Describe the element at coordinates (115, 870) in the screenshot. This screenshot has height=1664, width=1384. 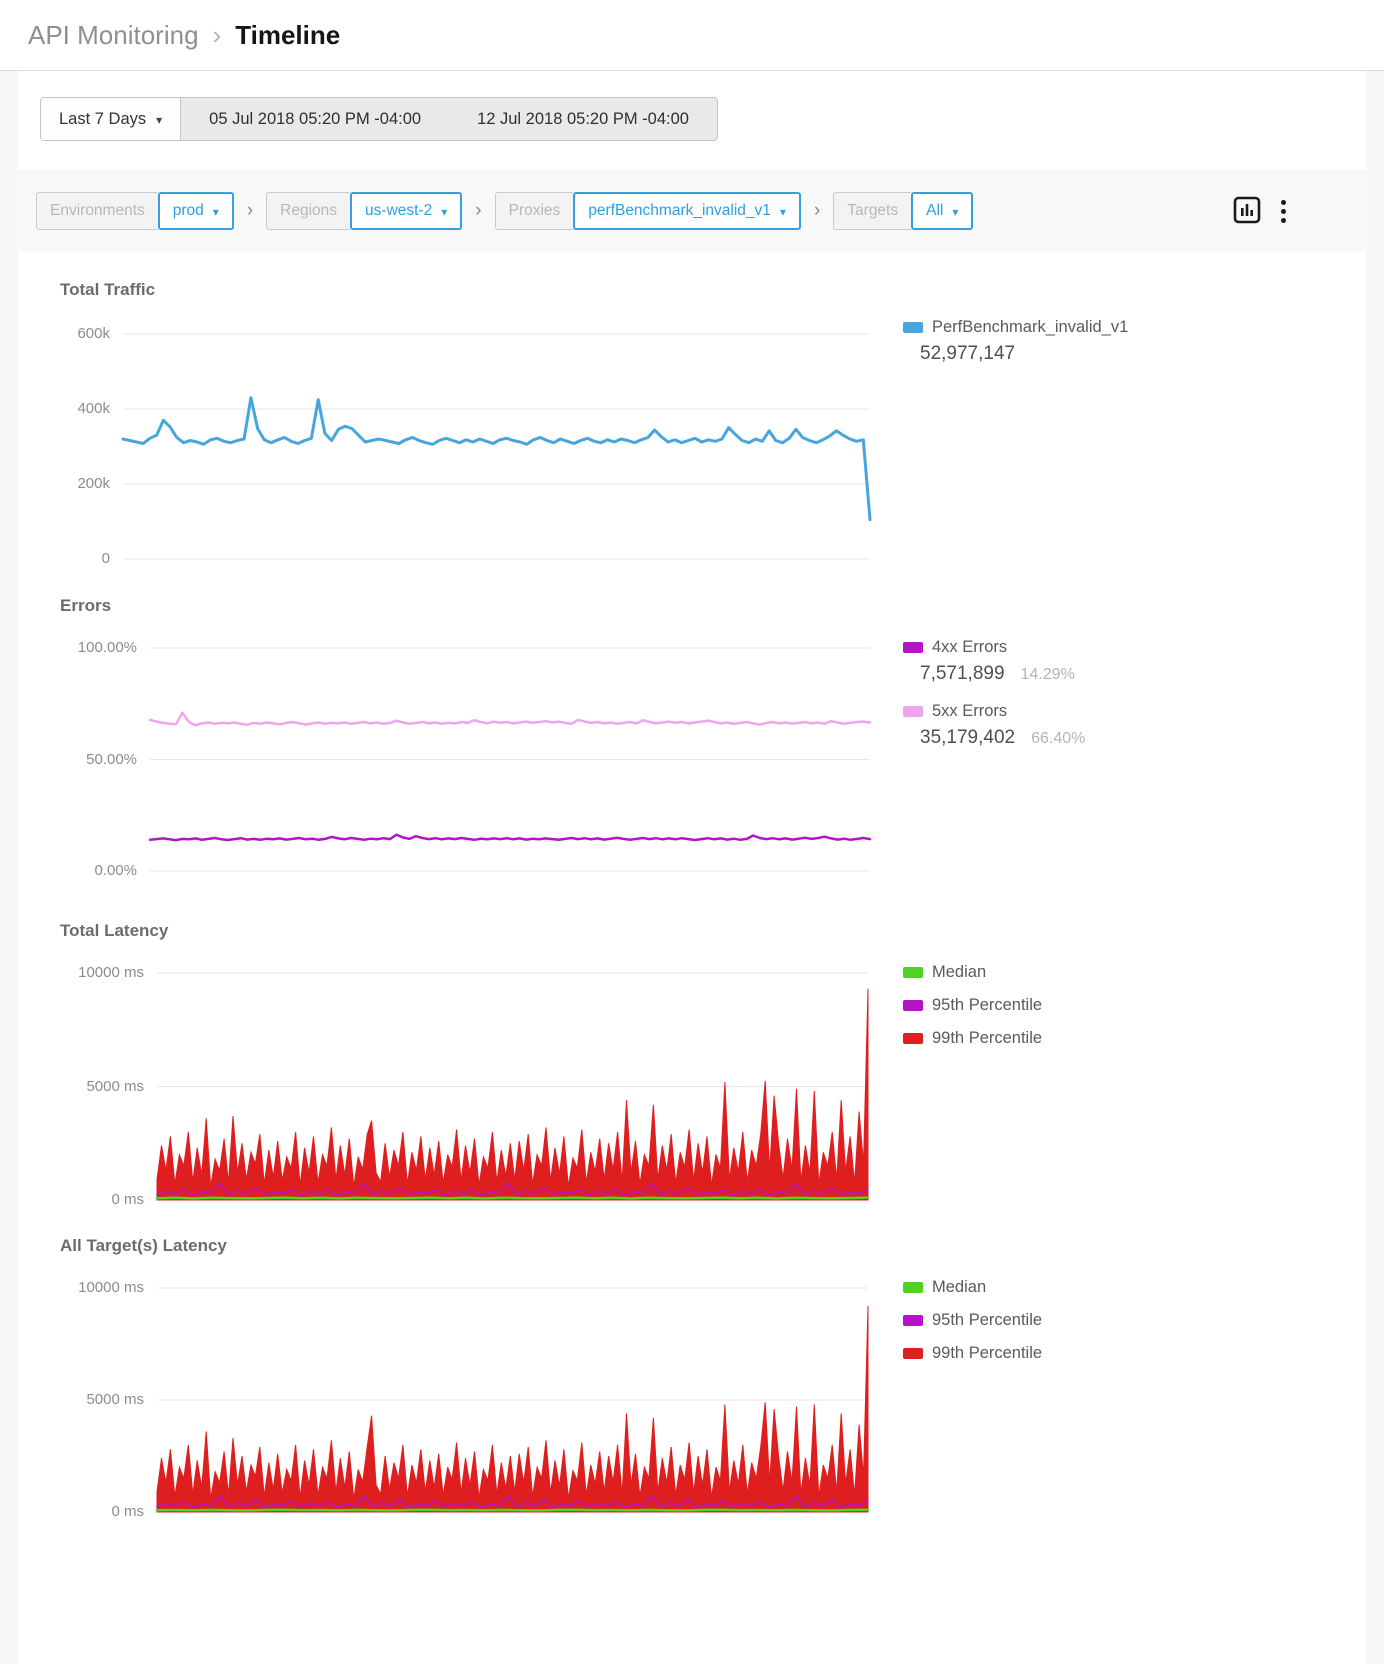
I see `errors-ytick: 0.00%` at that location.